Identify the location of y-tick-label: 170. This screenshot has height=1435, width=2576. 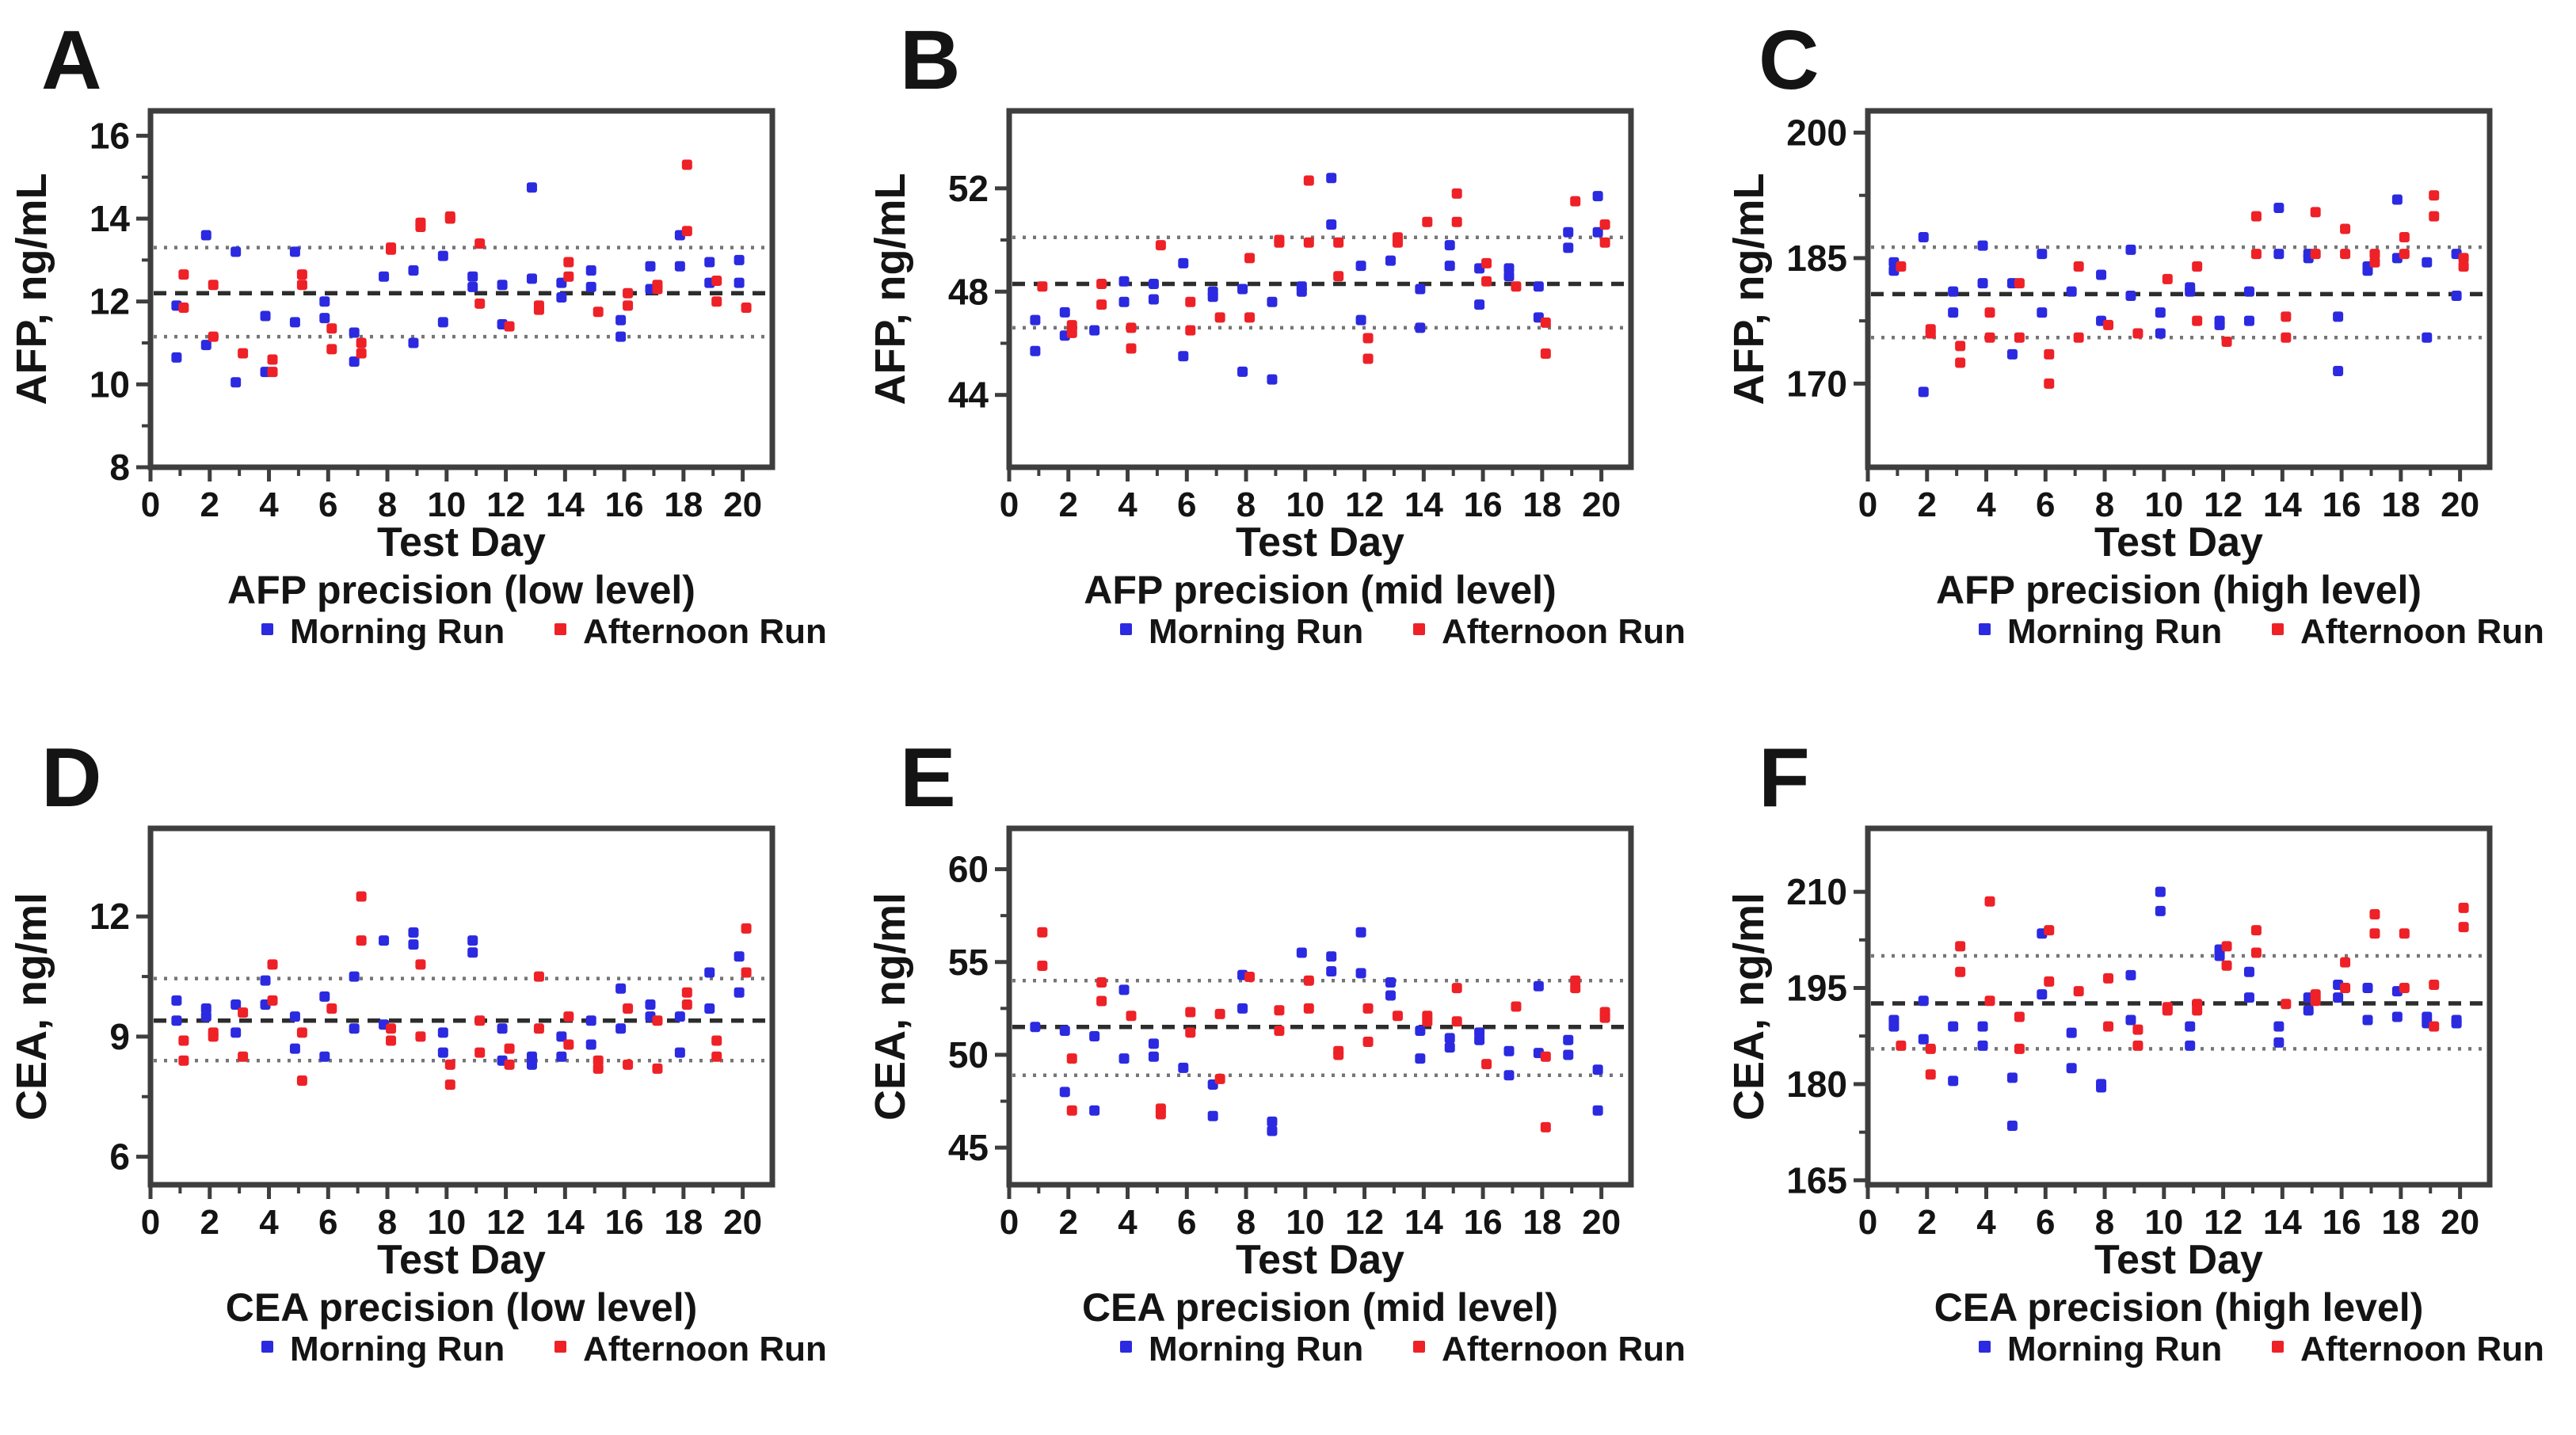
(1817, 383).